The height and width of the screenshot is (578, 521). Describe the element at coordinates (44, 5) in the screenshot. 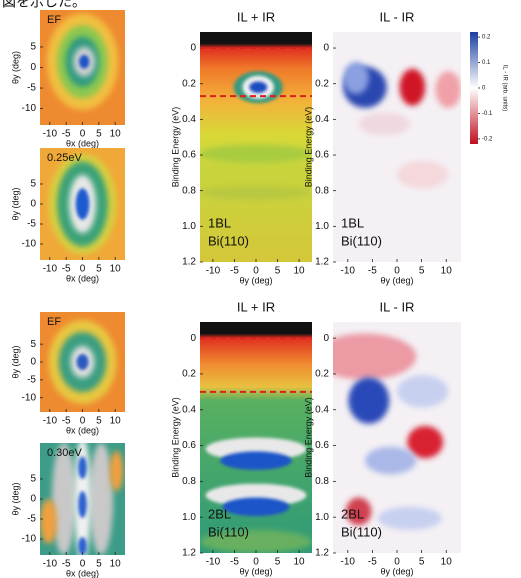

I see `caption-fragment: 図を示した。` at that location.